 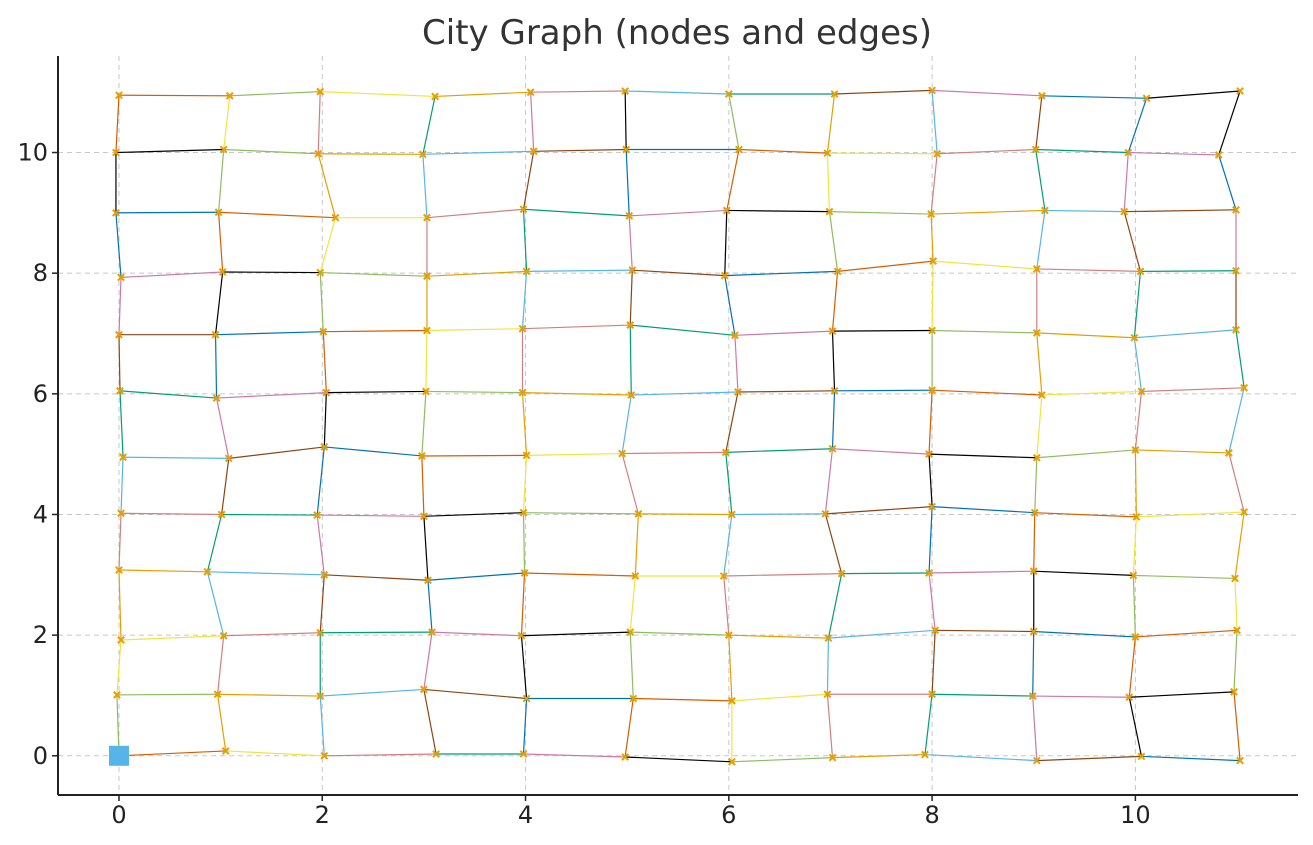 What do you see at coordinates (40, 394) in the screenshot?
I see `y-tick-label: 6` at bounding box center [40, 394].